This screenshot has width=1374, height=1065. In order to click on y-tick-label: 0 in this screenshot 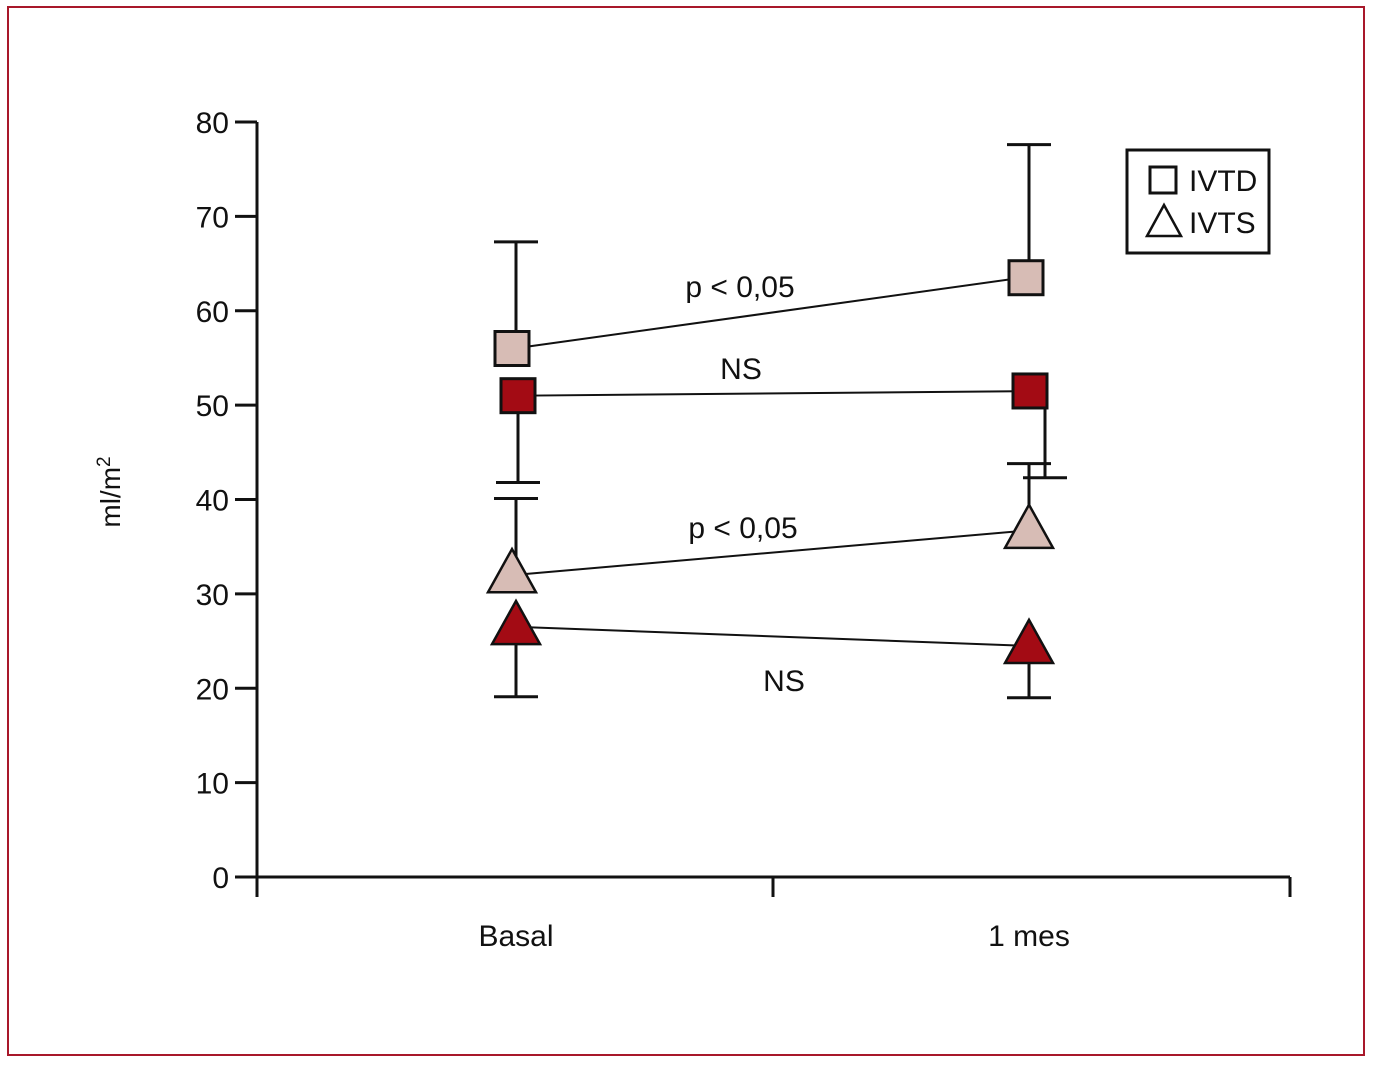, I will do `click(220, 878)`.